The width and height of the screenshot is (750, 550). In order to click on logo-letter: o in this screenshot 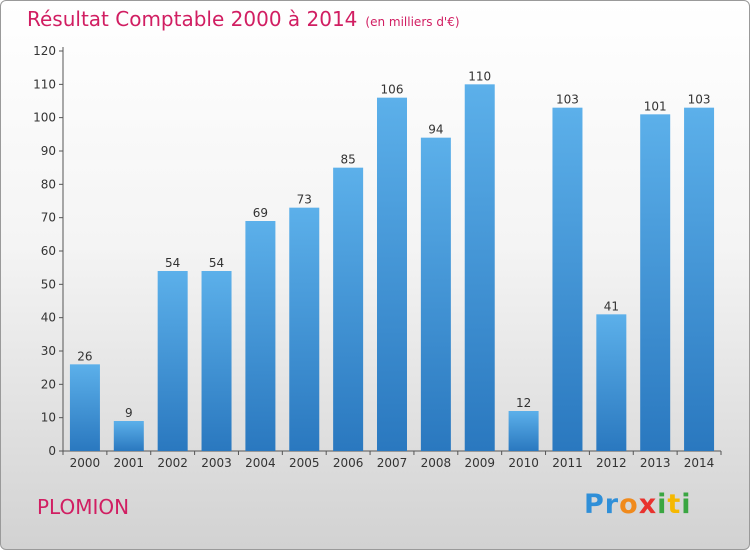, I will do `click(629, 504)`.